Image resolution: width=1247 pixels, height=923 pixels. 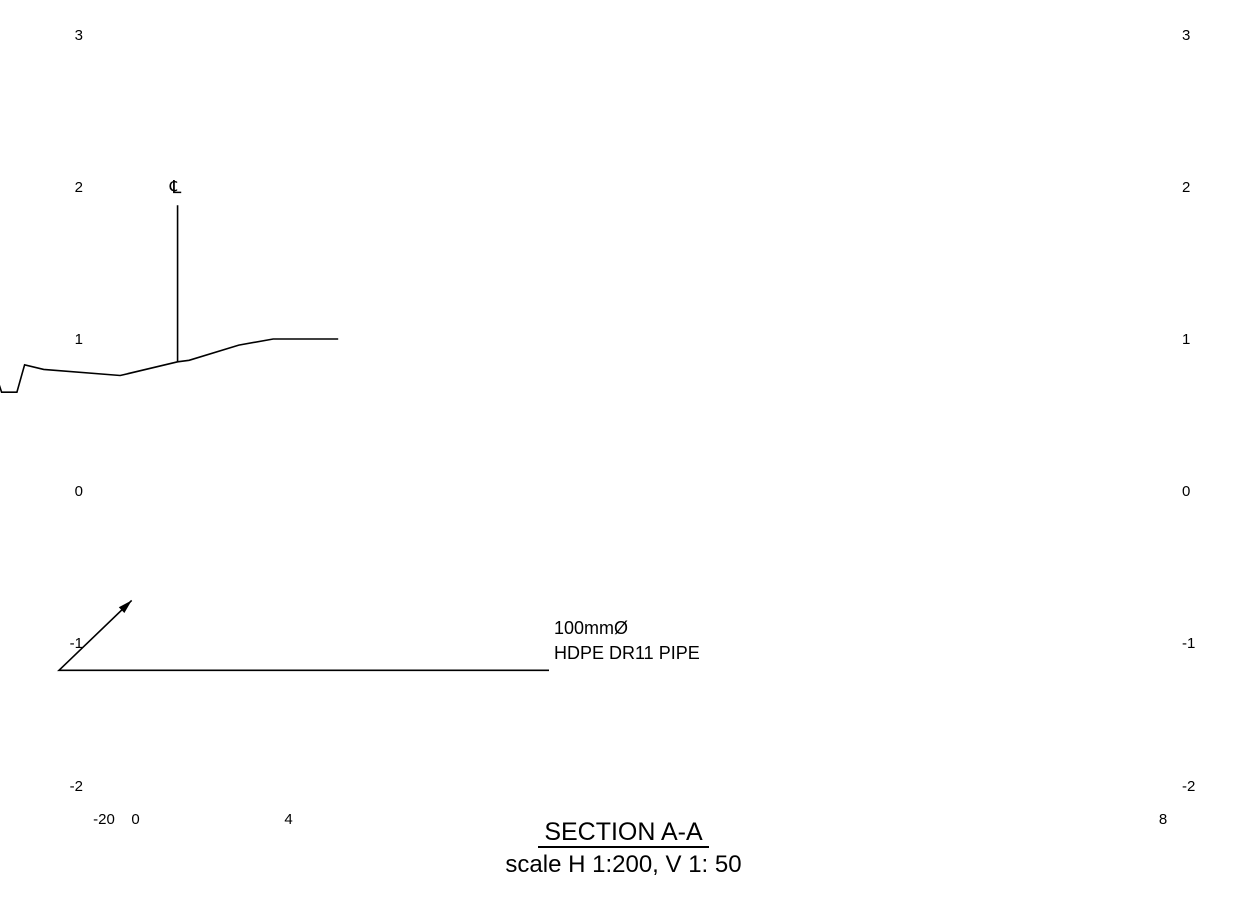 I want to click on y-tick-label-right: -2, so click(x=1188, y=786).